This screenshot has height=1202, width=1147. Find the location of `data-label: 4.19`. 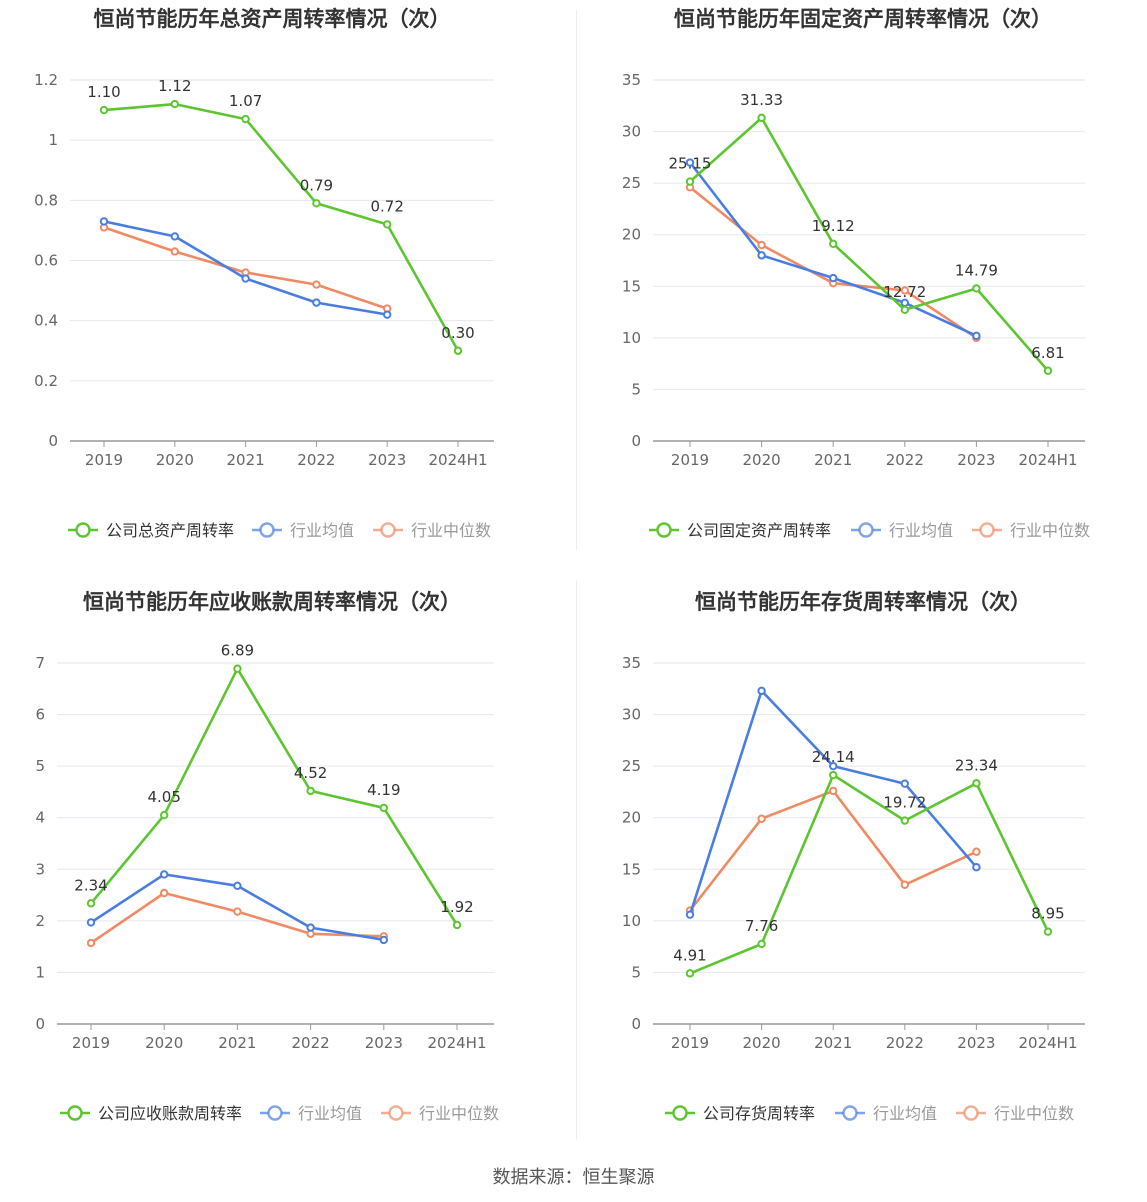

data-label: 4.19 is located at coordinates (383, 790).